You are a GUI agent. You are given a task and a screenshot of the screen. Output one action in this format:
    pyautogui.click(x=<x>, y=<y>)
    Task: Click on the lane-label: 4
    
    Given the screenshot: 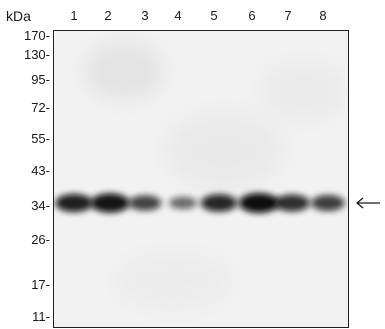 What is the action you would take?
    pyautogui.click(x=178, y=15)
    